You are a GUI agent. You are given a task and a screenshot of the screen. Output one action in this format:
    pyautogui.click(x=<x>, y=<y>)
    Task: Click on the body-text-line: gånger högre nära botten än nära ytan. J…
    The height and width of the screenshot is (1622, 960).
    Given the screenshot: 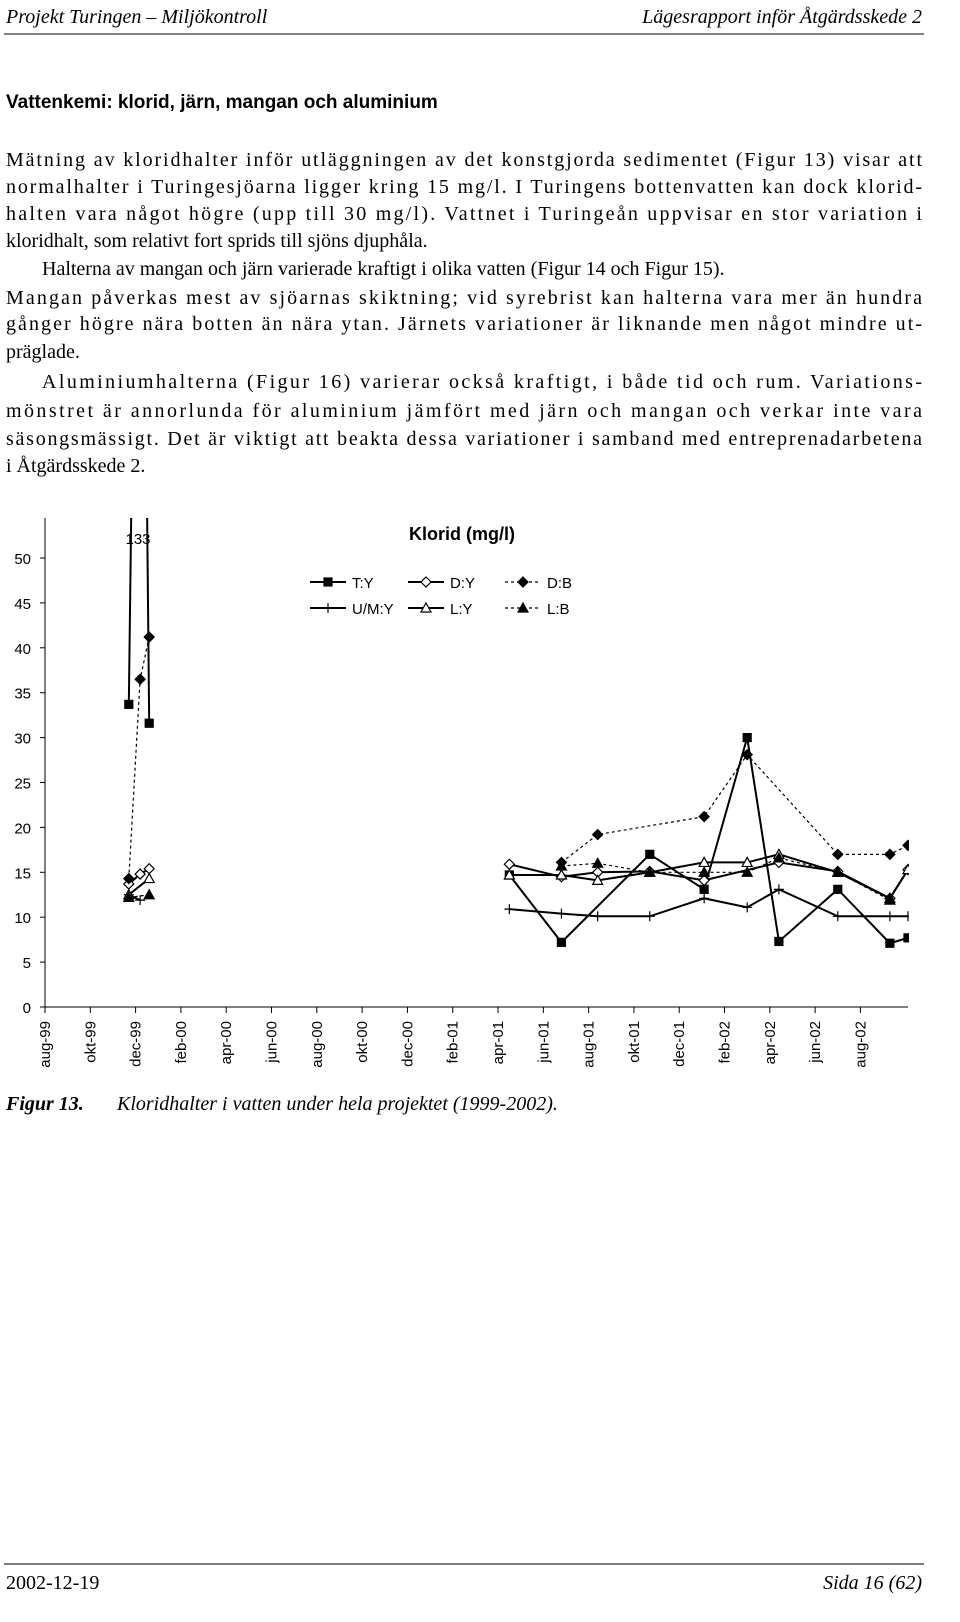 What is the action you would take?
    pyautogui.click(x=464, y=324)
    